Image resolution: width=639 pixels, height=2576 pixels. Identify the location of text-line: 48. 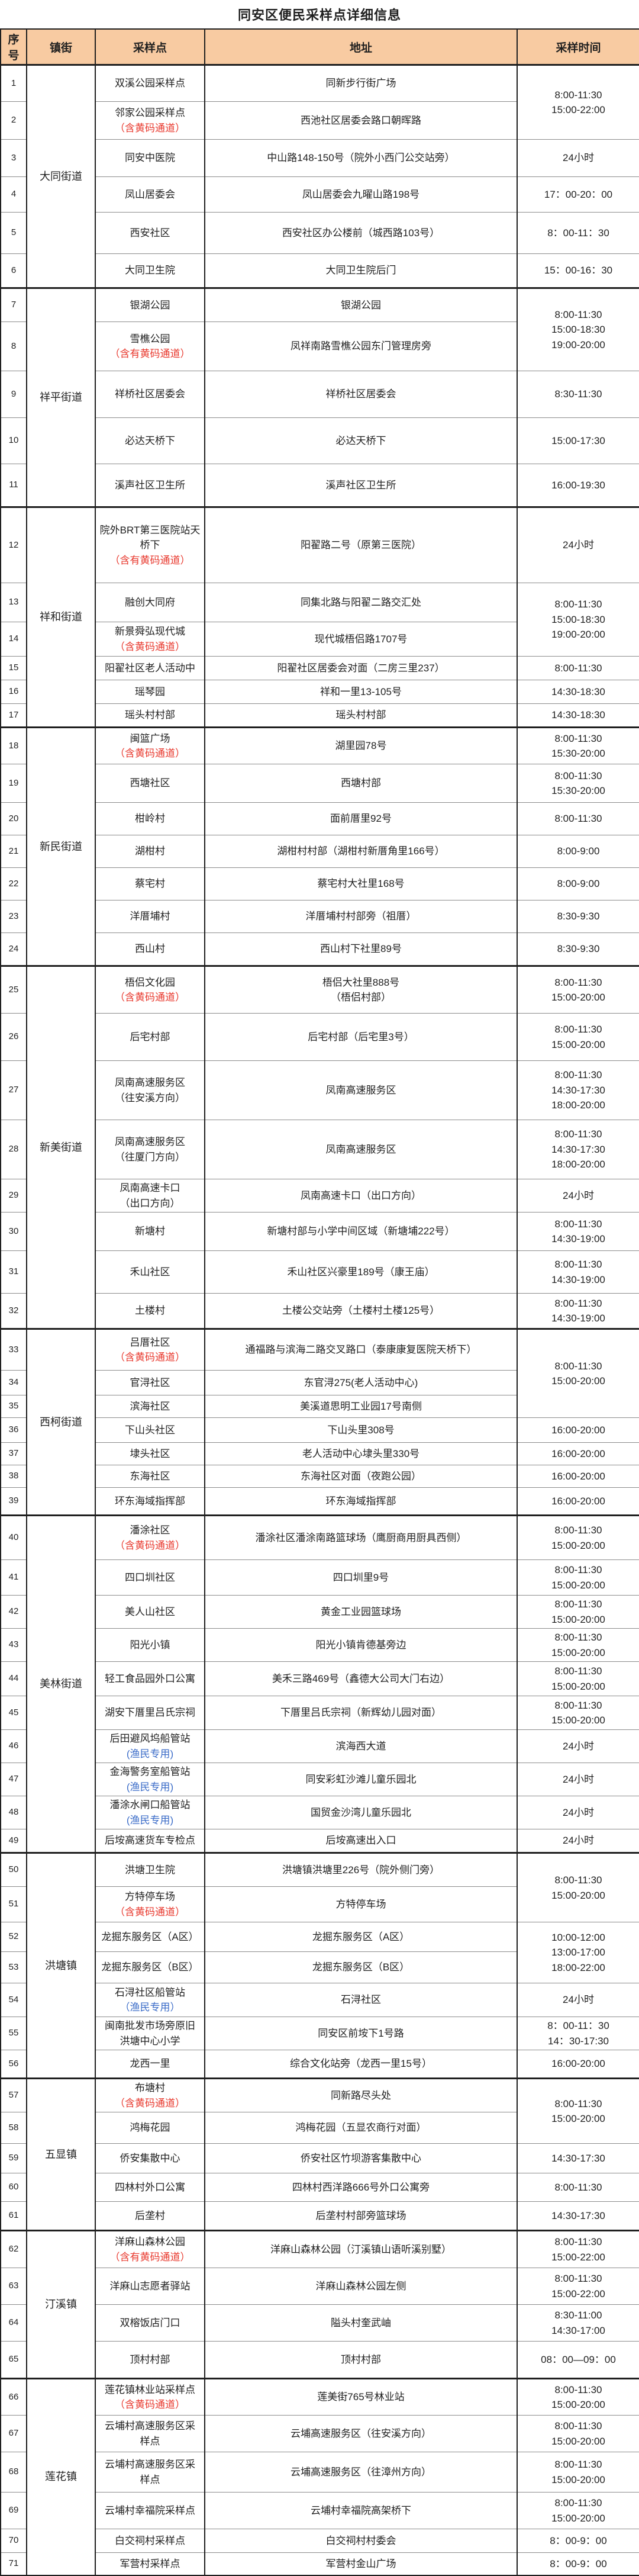
(13, 1812).